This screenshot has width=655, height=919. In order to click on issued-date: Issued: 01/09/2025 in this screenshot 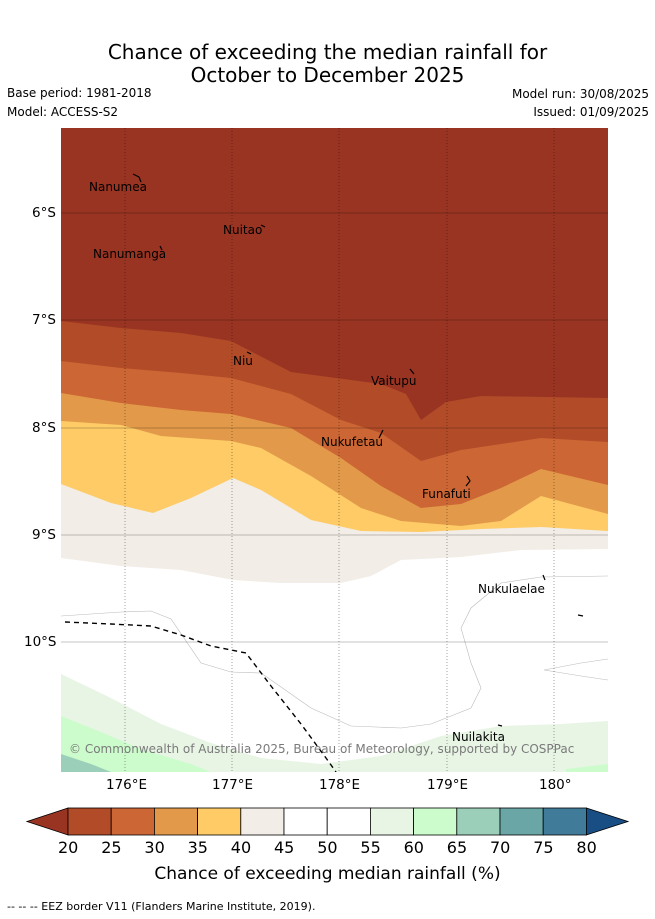, I will do `click(591, 112)`.